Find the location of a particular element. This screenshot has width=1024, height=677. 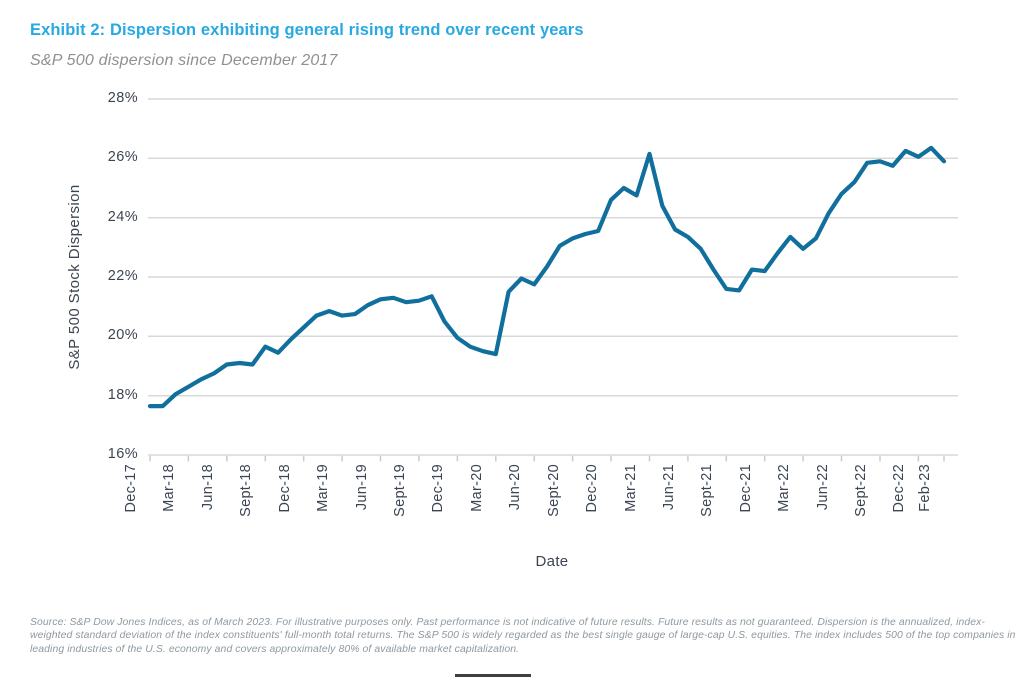

x-tick-label: Mar-20 is located at coordinates (476, 488).